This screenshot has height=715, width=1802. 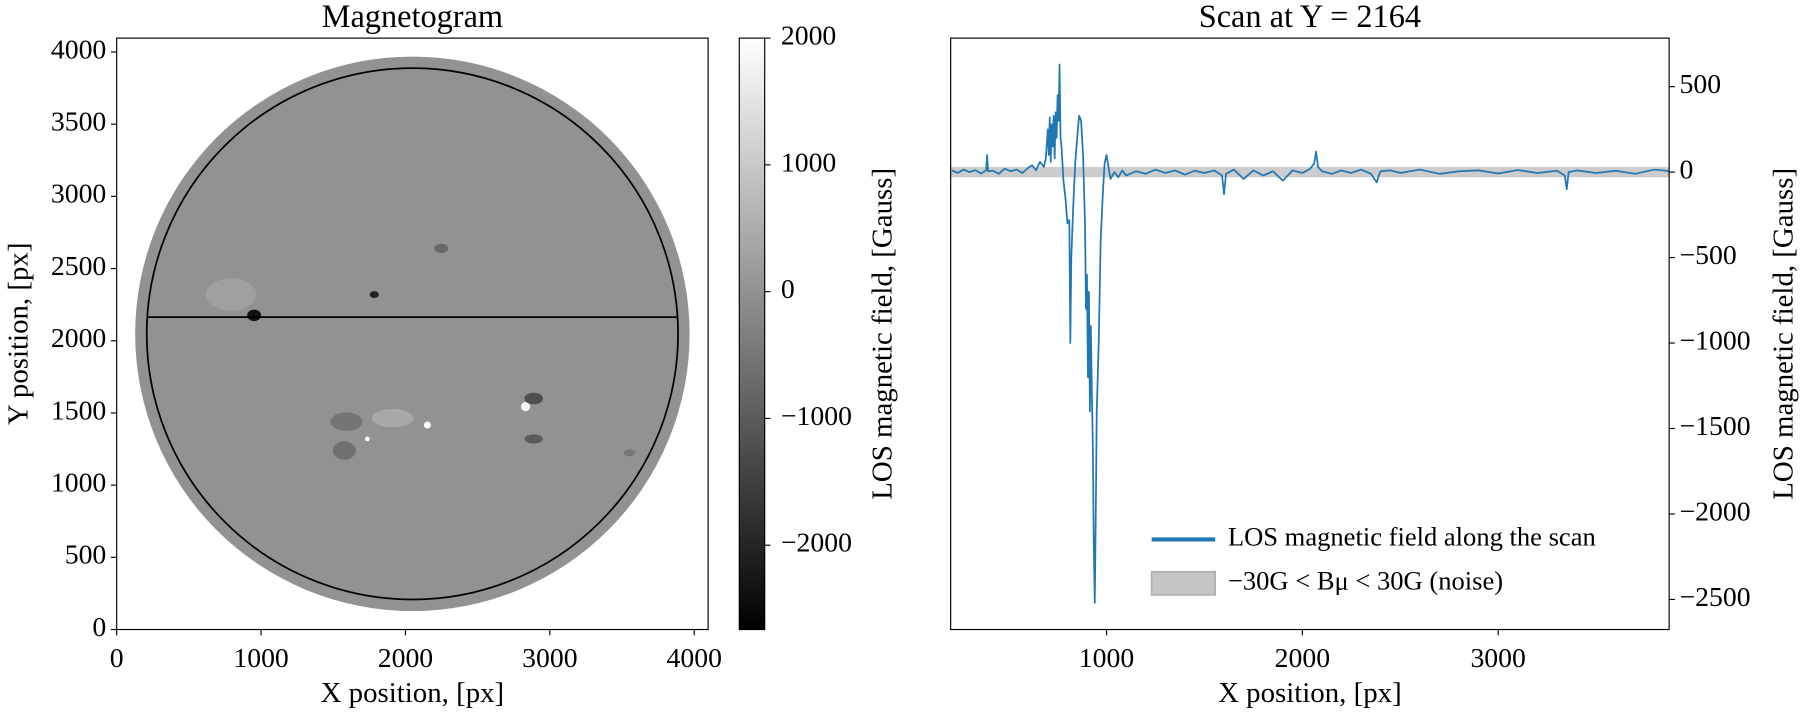 What do you see at coordinates (882, 334) in the screenshot?
I see `colorbar-label: LOS magnetic field, [Gauss]` at bounding box center [882, 334].